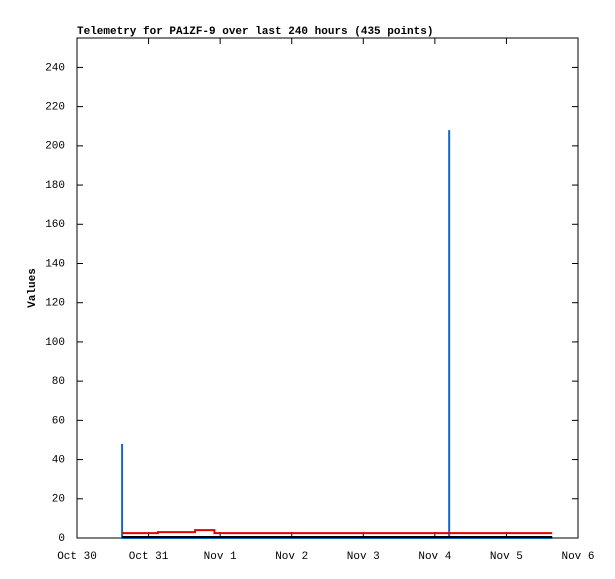  I want to click on series-line, so click(337, 532).